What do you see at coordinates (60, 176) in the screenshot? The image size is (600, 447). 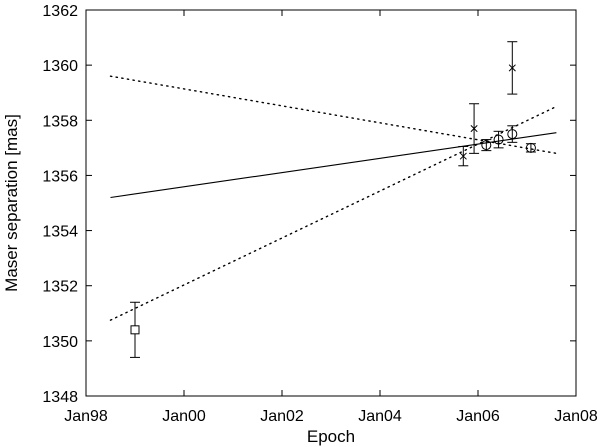 I see `y-tick-label: 1356` at bounding box center [60, 176].